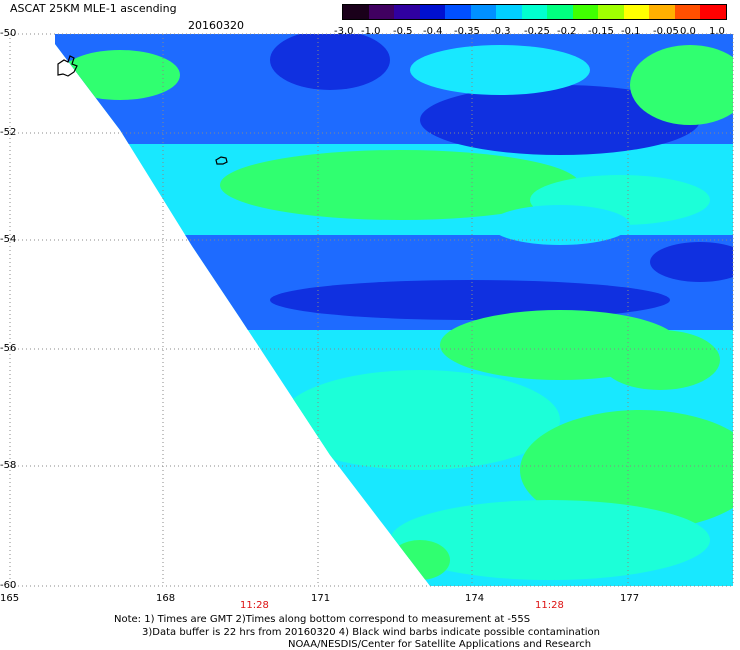  Describe the element at coordinates (8, 132) in the screenshot. I see `latitude-label: -52` at that location.